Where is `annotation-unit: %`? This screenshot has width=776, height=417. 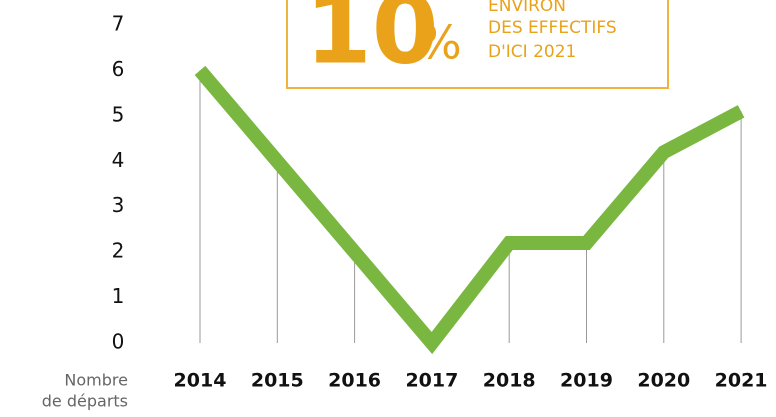 annotation-unit: % is located at coordinates (440, 43).